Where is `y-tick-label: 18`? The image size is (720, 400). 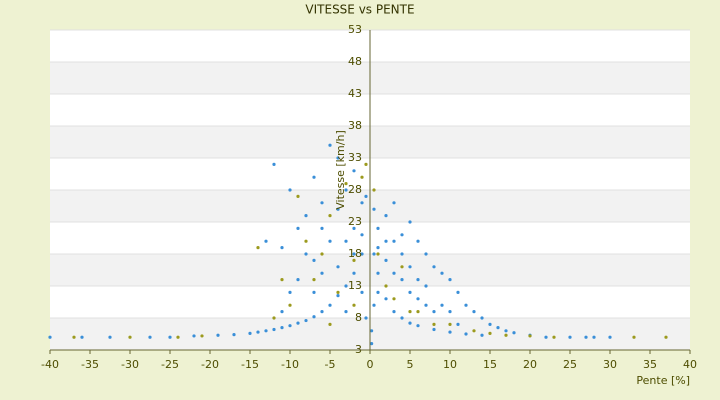 y-tick-label: 18 is located at coordinates (355, 253).